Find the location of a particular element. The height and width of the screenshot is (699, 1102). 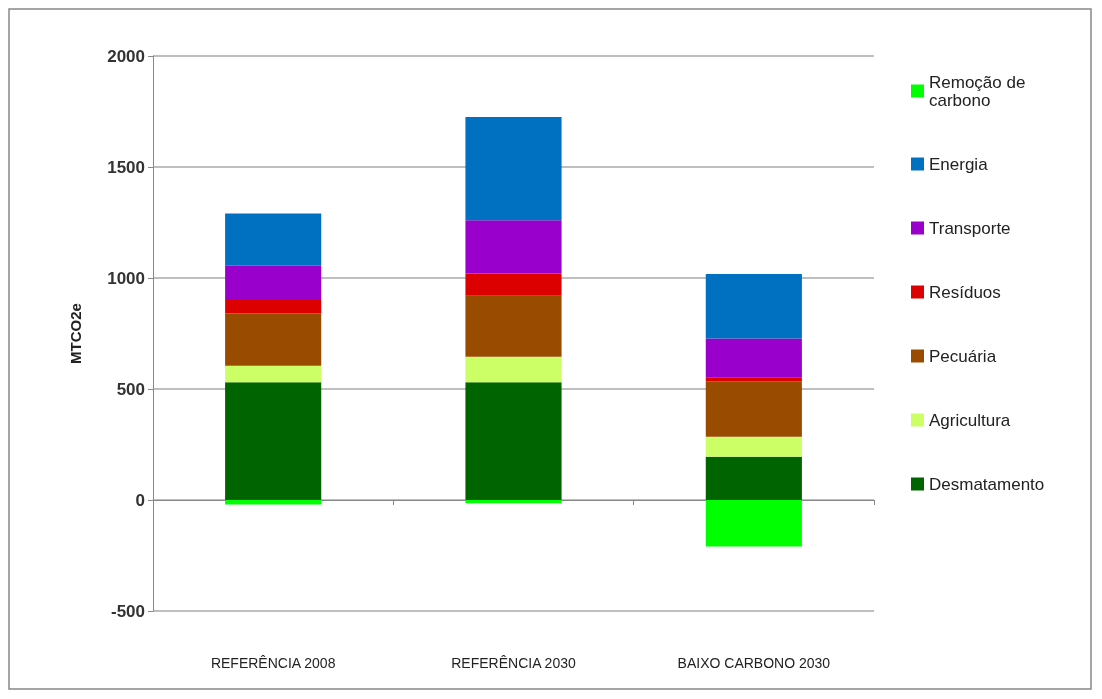

y-tick-label: -500 is located at coordinates (127, 611).